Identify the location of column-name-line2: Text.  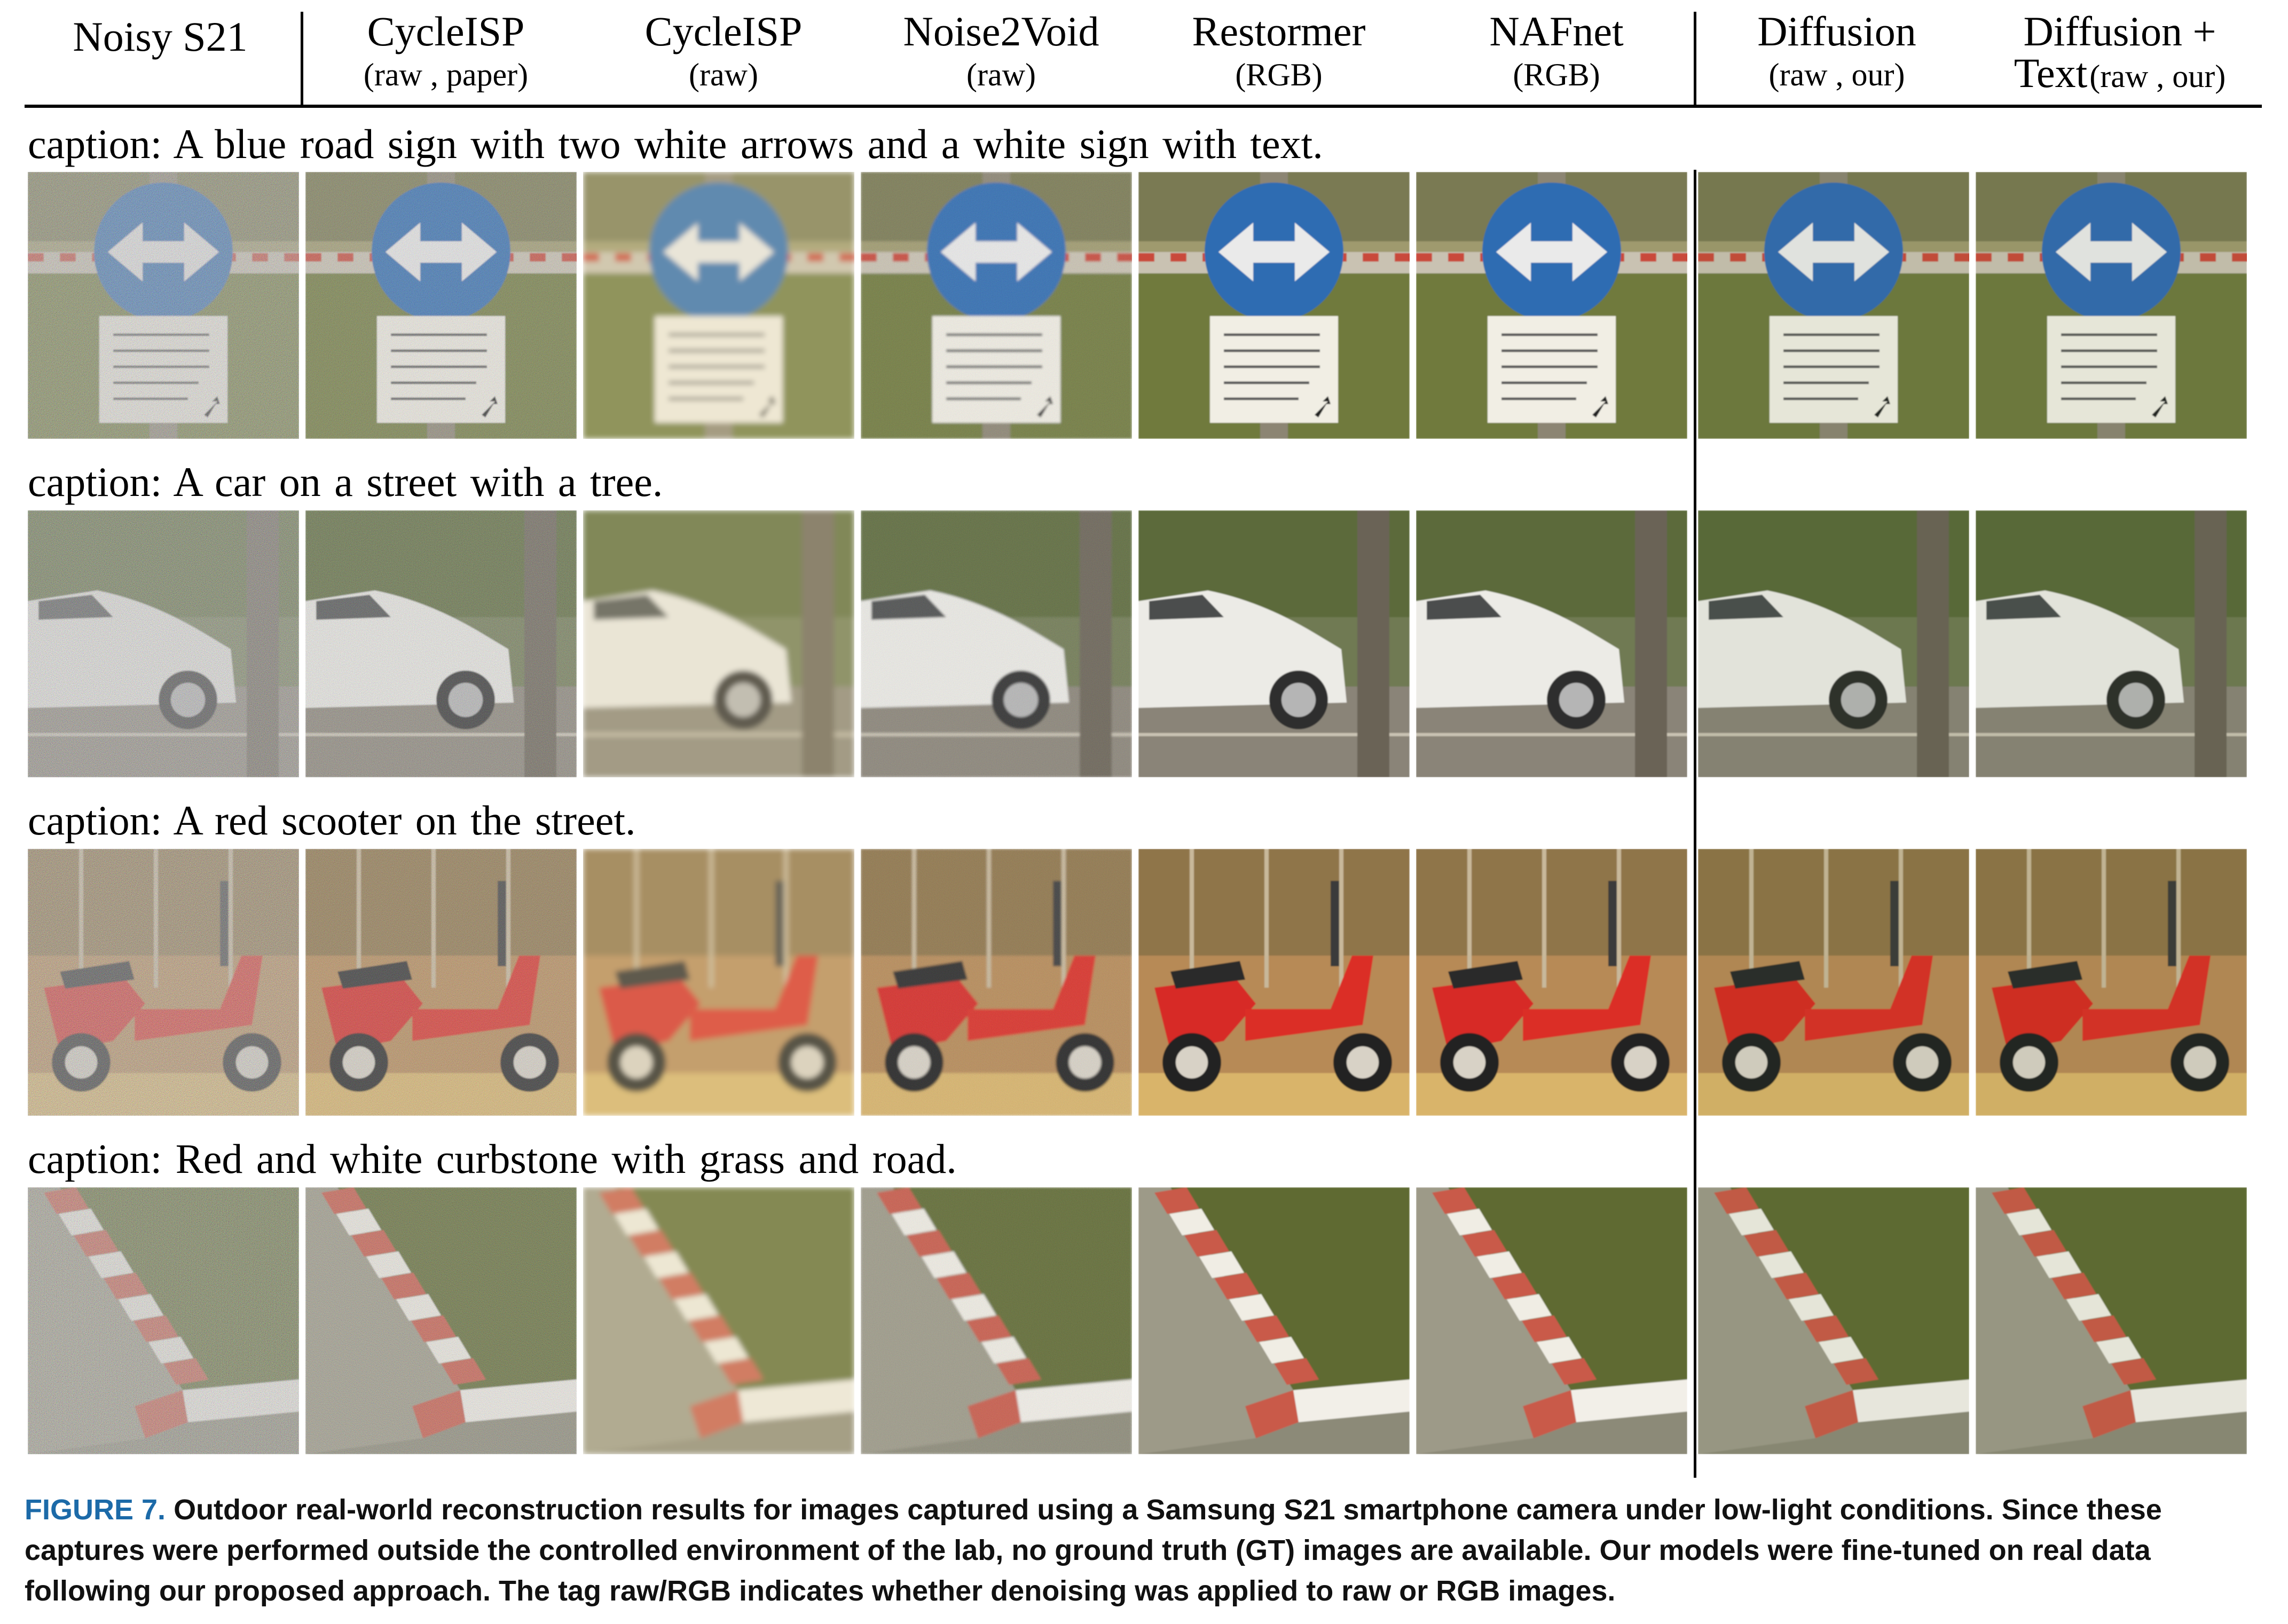
(2051, 73).